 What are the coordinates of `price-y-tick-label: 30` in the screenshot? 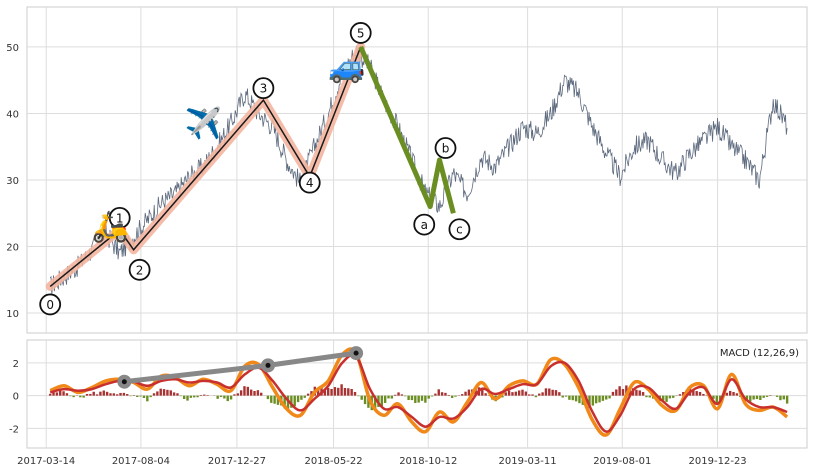 It's located at (12, 181).